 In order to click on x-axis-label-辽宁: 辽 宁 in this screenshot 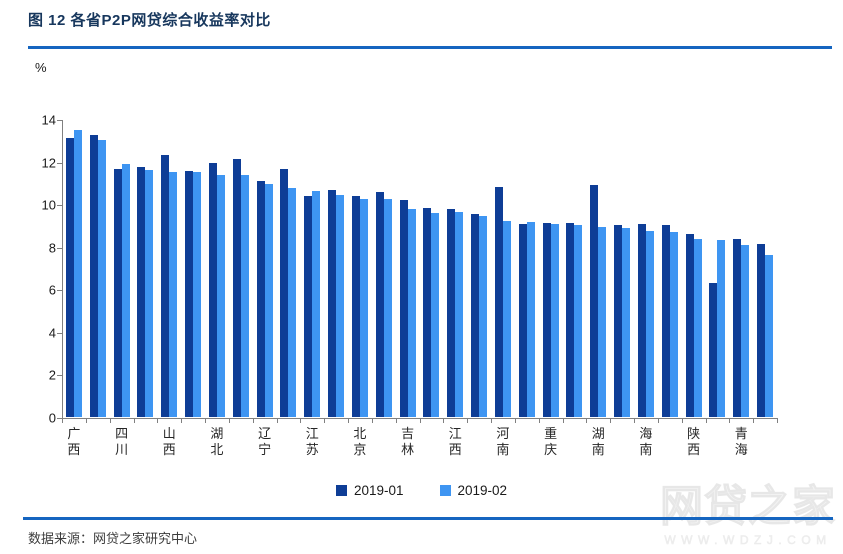, I will do `click(265, 442)`.